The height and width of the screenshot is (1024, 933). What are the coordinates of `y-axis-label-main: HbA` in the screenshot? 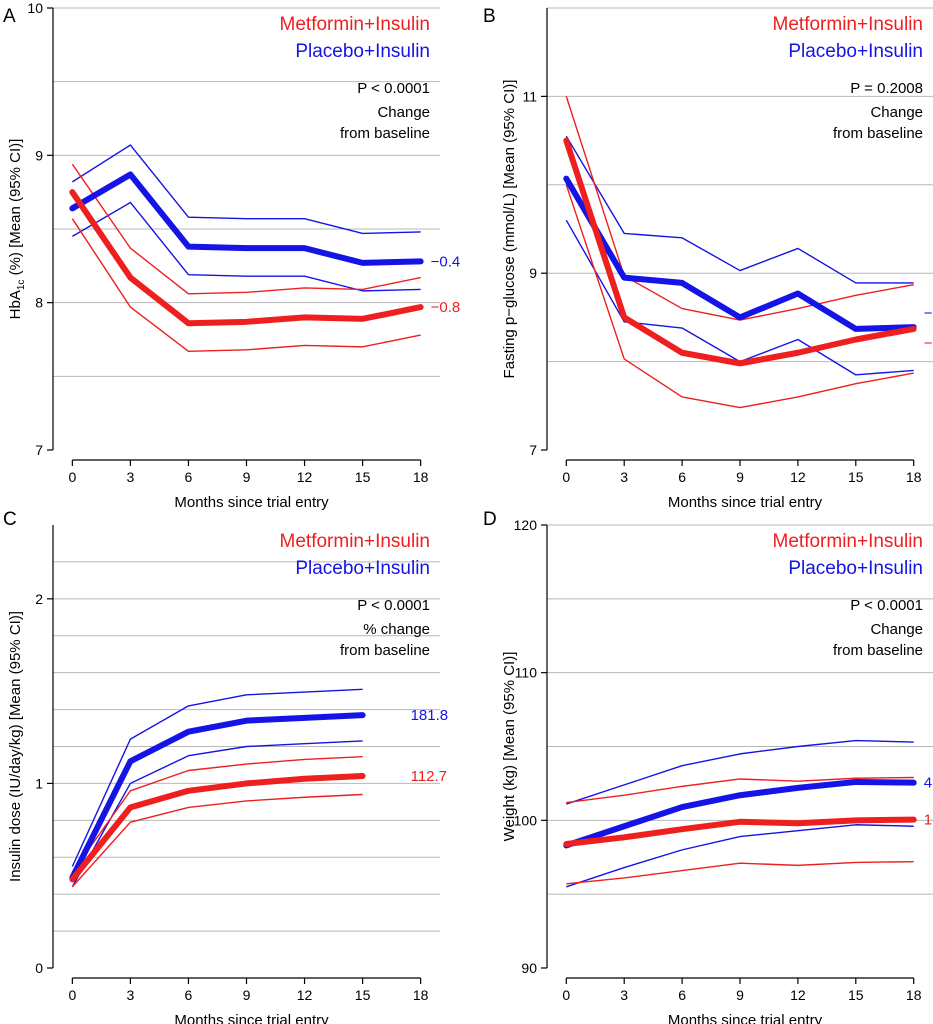 It's located at (15, 304).